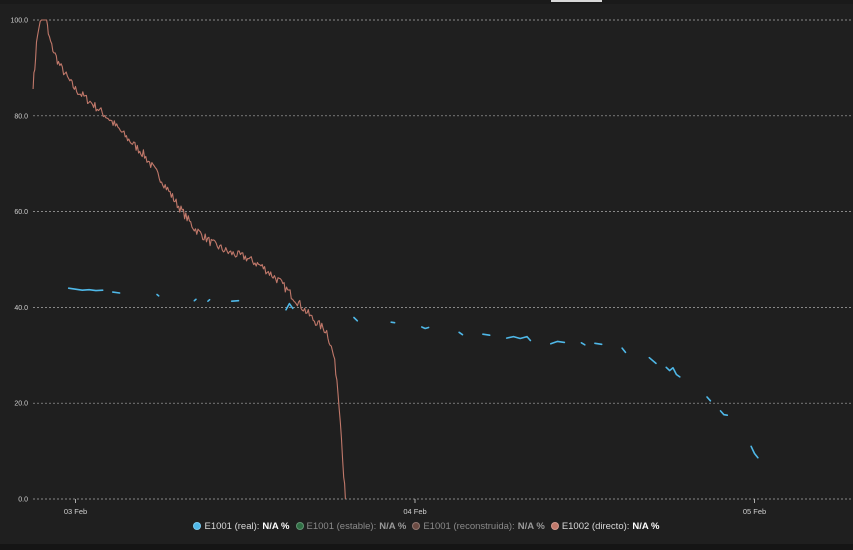  What do you see at coordinates (754, 511) in the screenshot?
I see `x-tick-label: 05 Feb` at bounding box center [754, 511].